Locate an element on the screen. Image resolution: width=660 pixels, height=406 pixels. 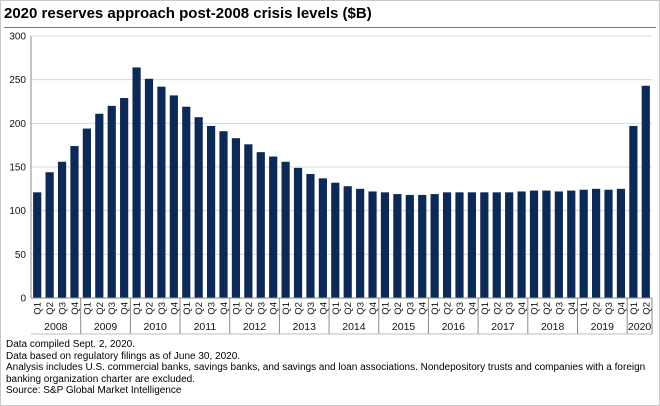
year-label: 2017 is located at coordinates (503, 327).